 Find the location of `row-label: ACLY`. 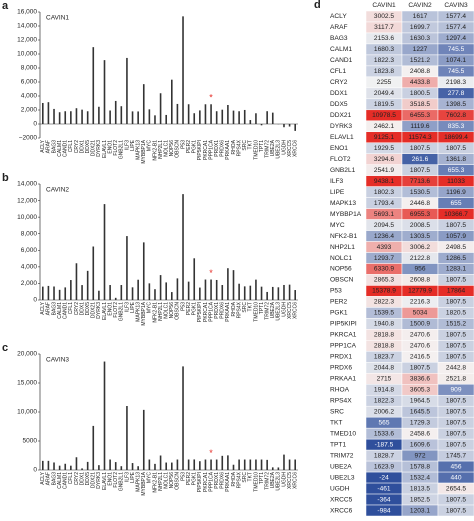

row-label: ACLY is located at coordinates (338, 16).